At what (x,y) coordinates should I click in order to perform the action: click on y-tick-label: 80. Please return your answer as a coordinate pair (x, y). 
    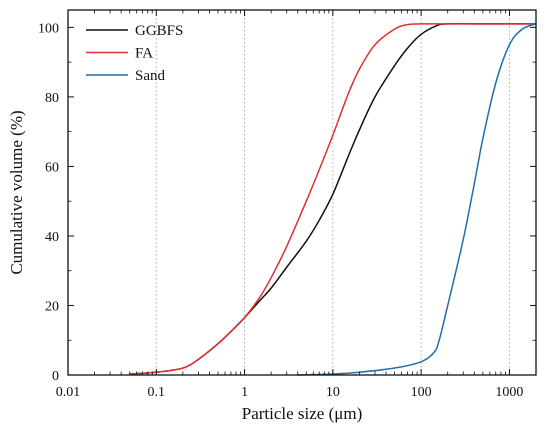
    Looking at the image, I should click on (52, 98).